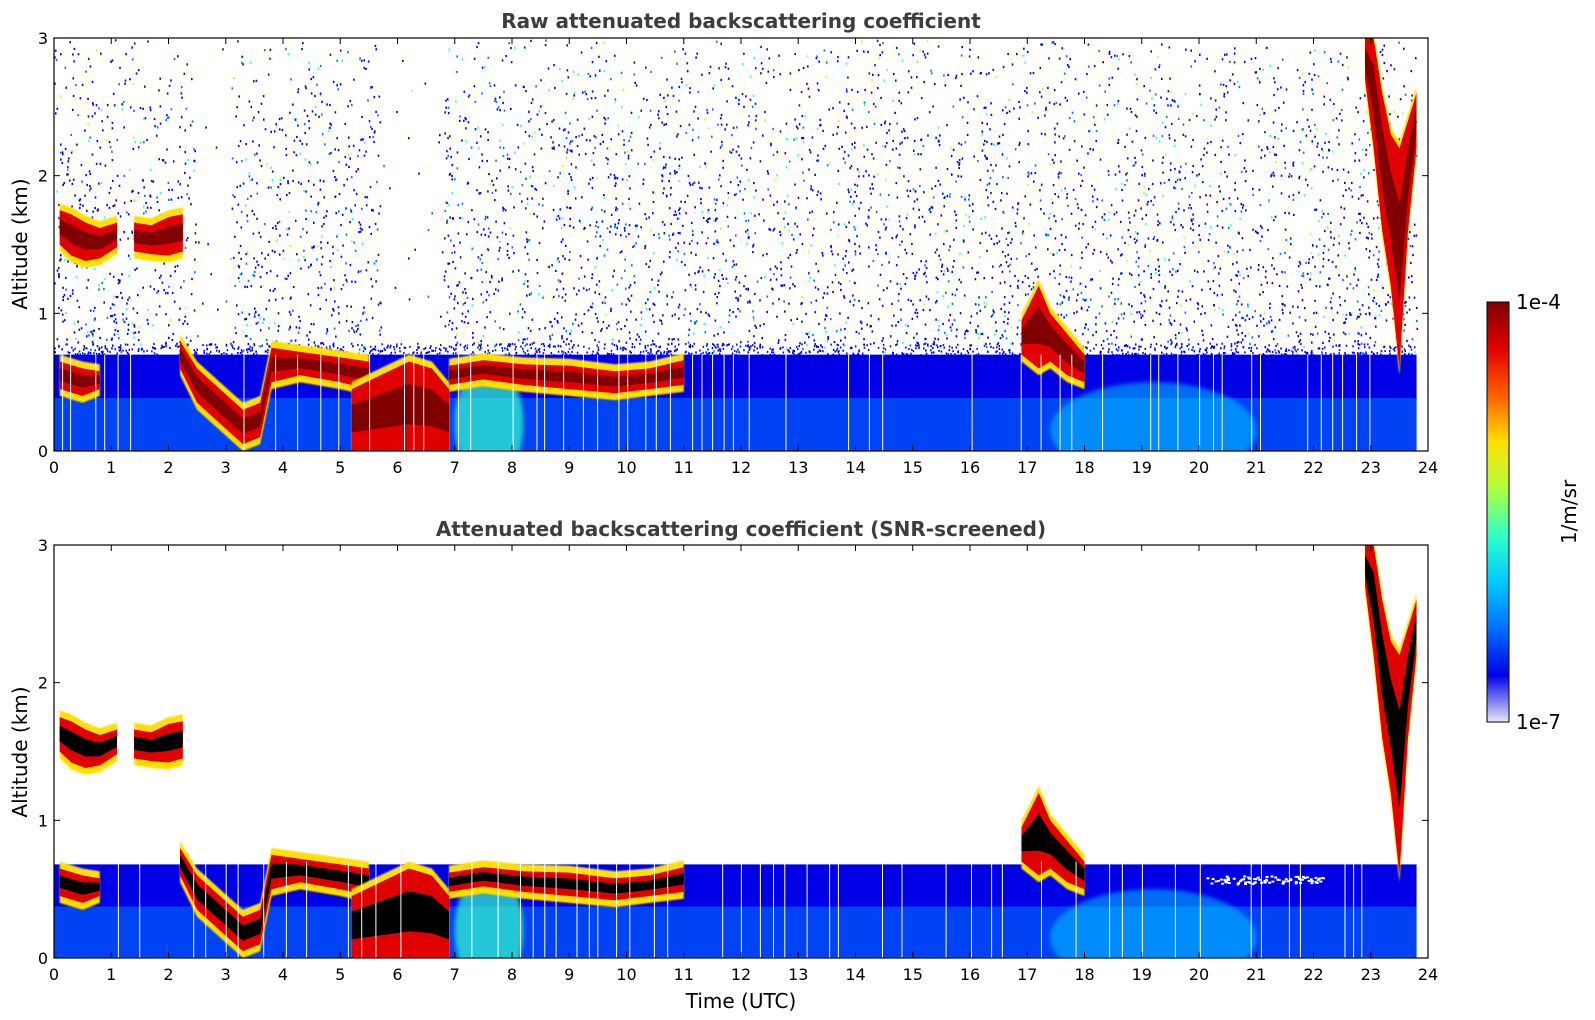 The image size is (1595, 1020). Describe the element at coordinates (1538, 302) in the screenshot. I see `colorbar-max-label: 1e-4` at that location.